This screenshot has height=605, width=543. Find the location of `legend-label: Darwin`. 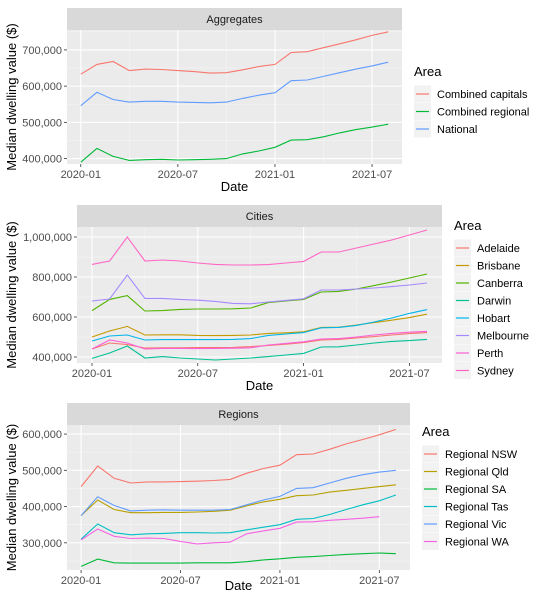

legend-label: Darwin is located at coordinates (494, 302).